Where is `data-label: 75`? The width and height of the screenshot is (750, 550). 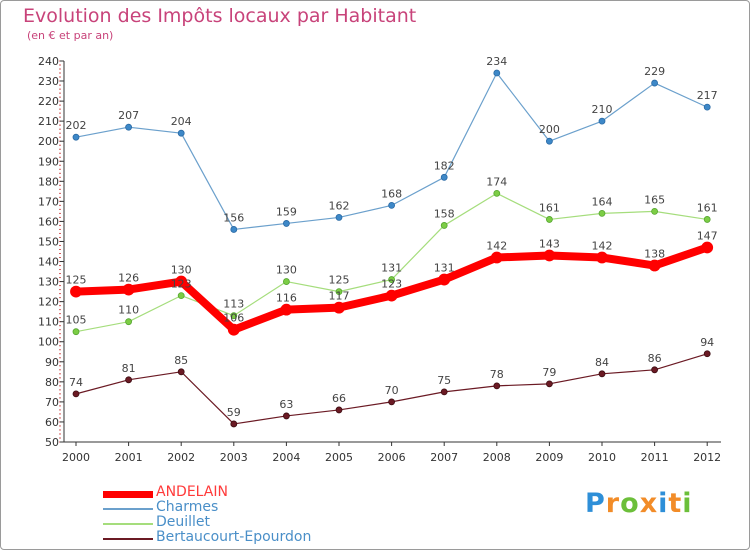 data-label: 75 is located at coordinates (444, 380).